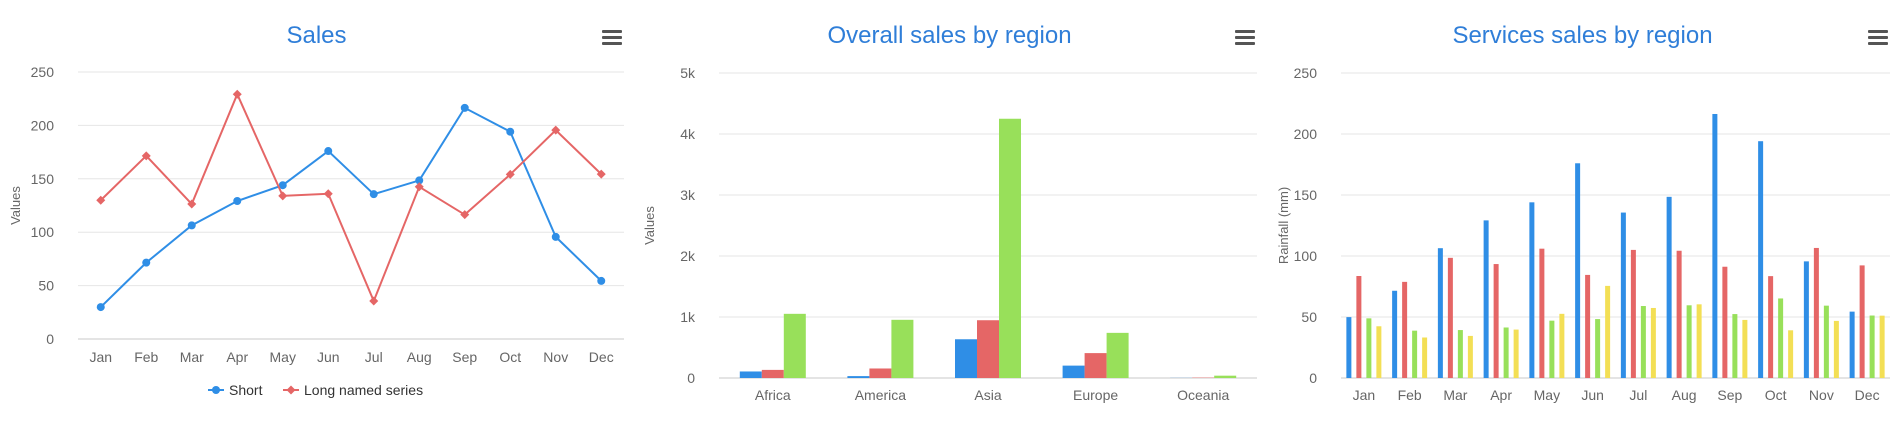  I want to click on y-axis-label: Values, so click(15, 205).